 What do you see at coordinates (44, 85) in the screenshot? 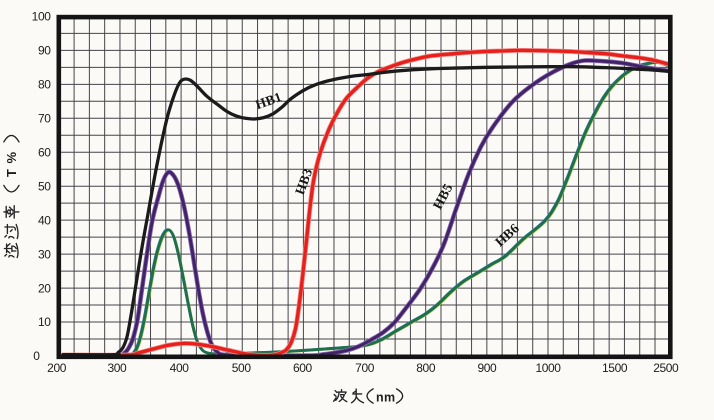
I see `svg-text: 80` at bounding box center [44, 85].